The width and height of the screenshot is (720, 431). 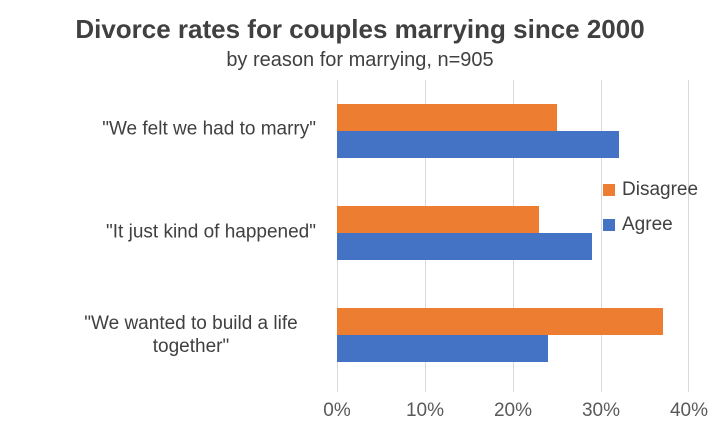 I want to click on legend: Disagree Agree, so click(x=651, y=214).